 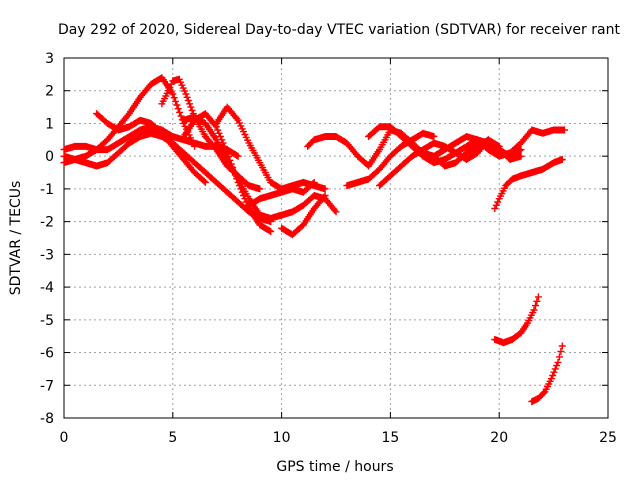 What do you see at coordinates (49, 59) in the screenshot?
I see `y-tick-label: 3` at bounding box center [49, 59].